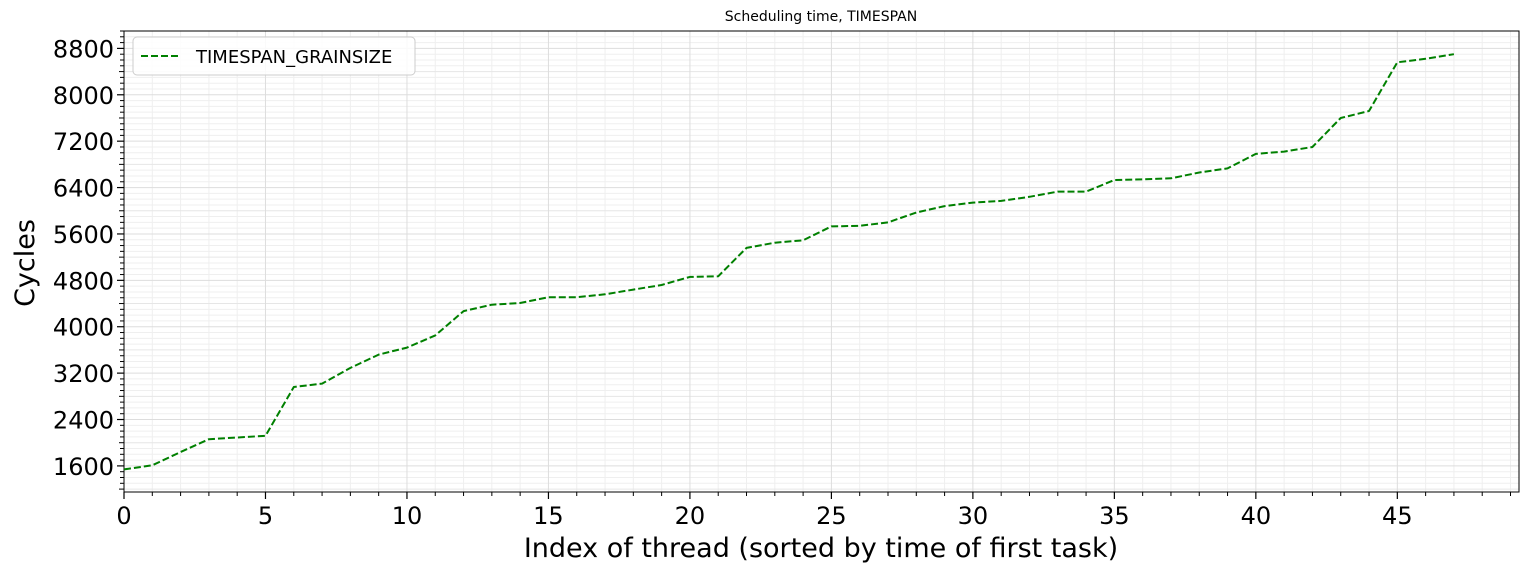 Image resolution: width=1528 pixels, height=573 pixels. What do you see at coordinates (293, 57) in the screenshot?
I see `legend-label-timespan-grainsize: TIMESPAN_GRAINSIZE` at bounding box center [293, 57].